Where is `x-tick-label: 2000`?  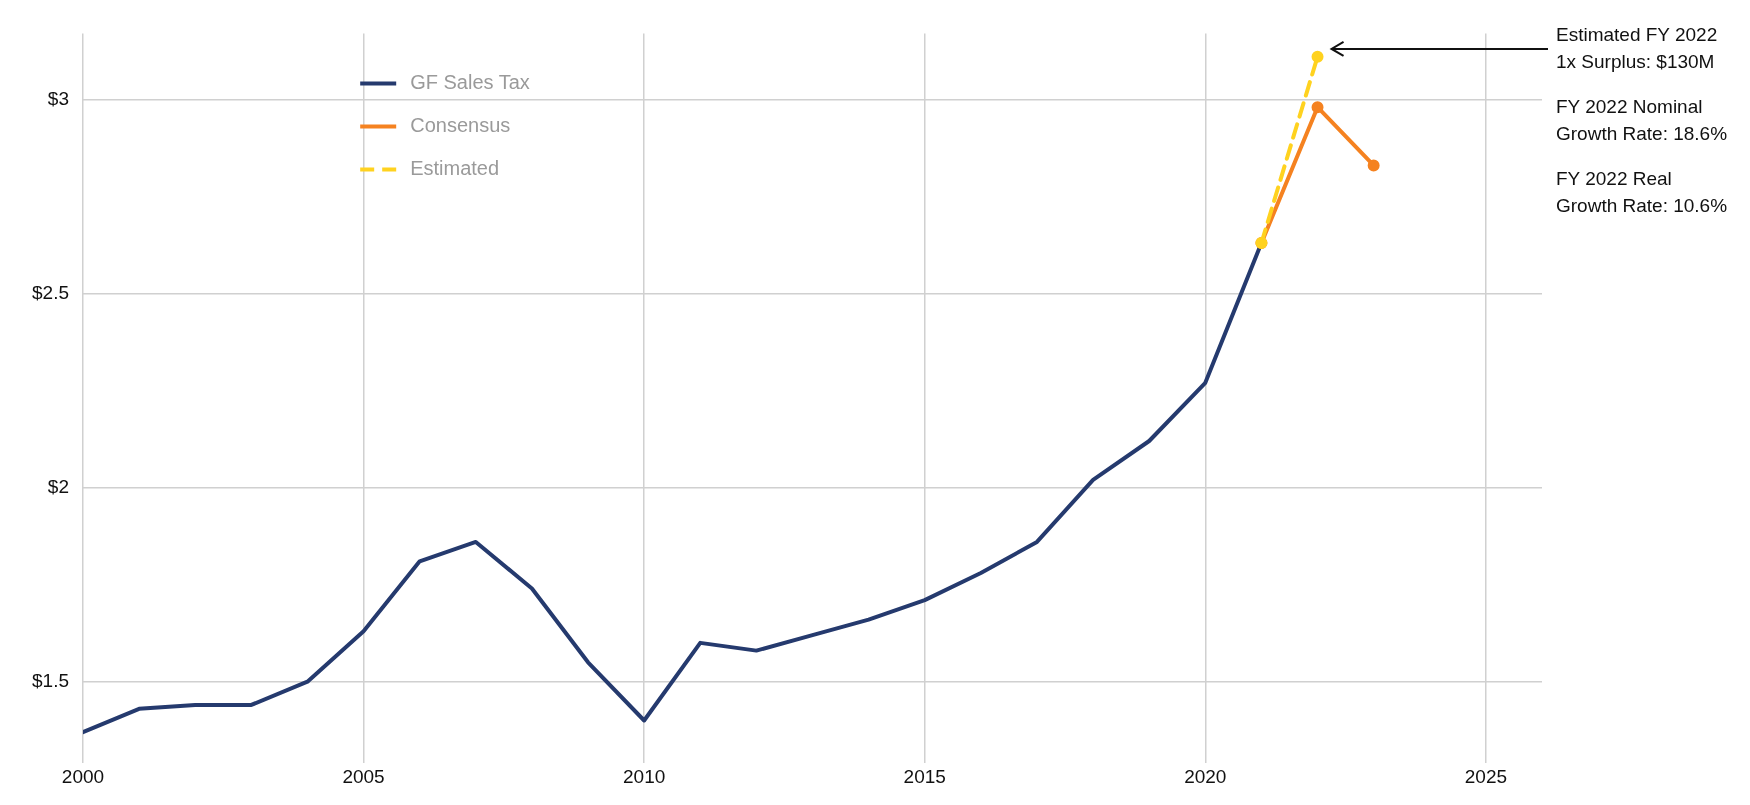 x-tick-label: 2000 is located at coordinates (83, 776).